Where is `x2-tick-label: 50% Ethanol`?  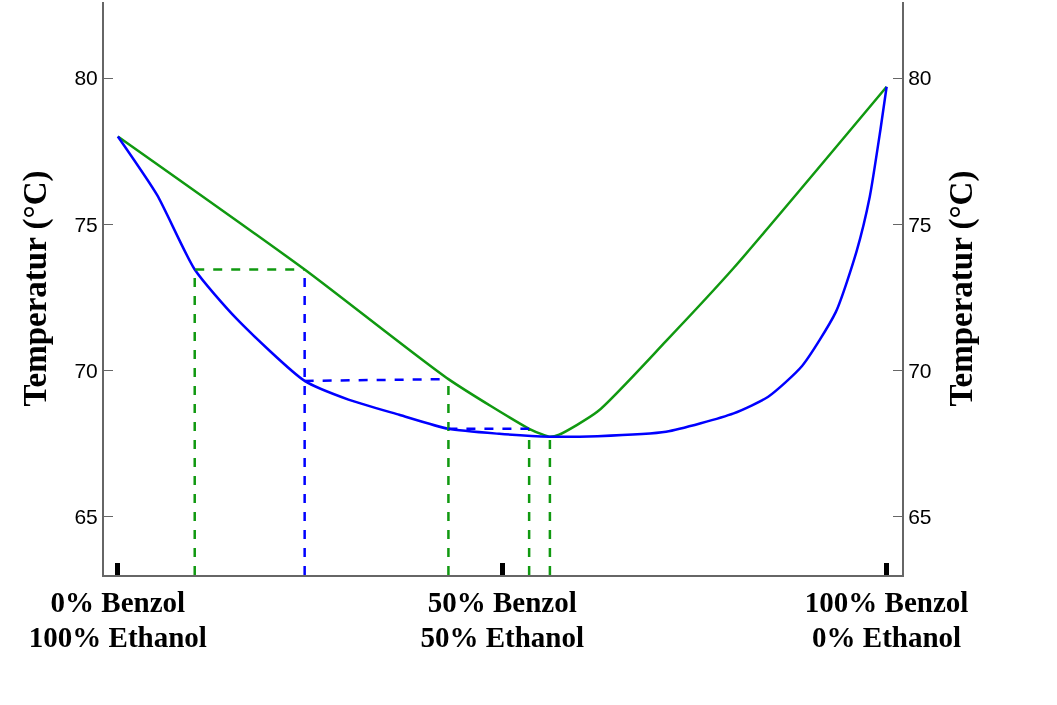 x2-tick-label: 50% Ethanol is located at coordinates (502, 637).